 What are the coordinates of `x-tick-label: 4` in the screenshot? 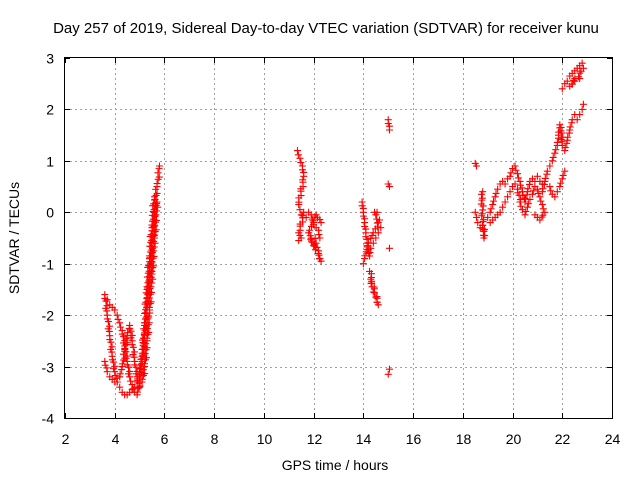 It's located at (116, 439).